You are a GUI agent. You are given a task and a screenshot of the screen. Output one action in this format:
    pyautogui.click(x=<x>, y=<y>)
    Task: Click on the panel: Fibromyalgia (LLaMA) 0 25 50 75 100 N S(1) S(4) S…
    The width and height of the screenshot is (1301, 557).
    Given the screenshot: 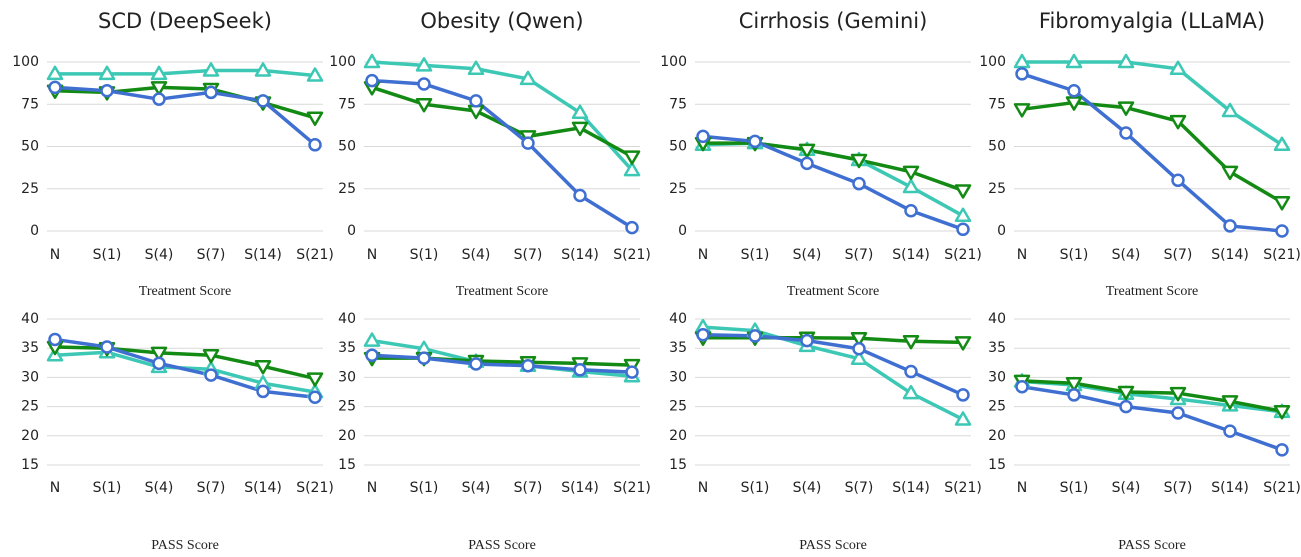 What is the action you would take?
    pyautogui.click(x=1140, y=154)
    